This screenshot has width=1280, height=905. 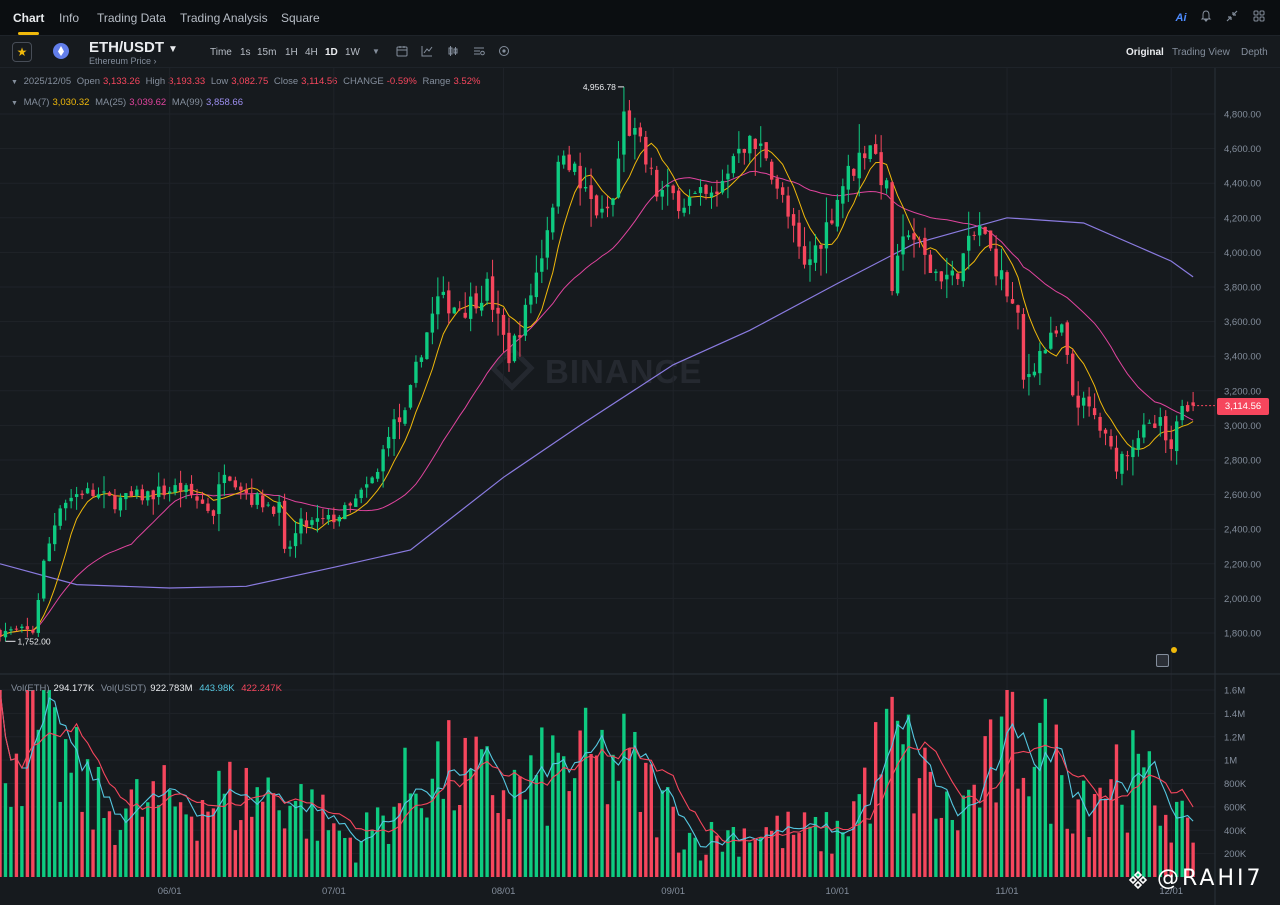 I want to click on pair-subtitle-link: Ethereum Price ›, so click(x=123, y=61).